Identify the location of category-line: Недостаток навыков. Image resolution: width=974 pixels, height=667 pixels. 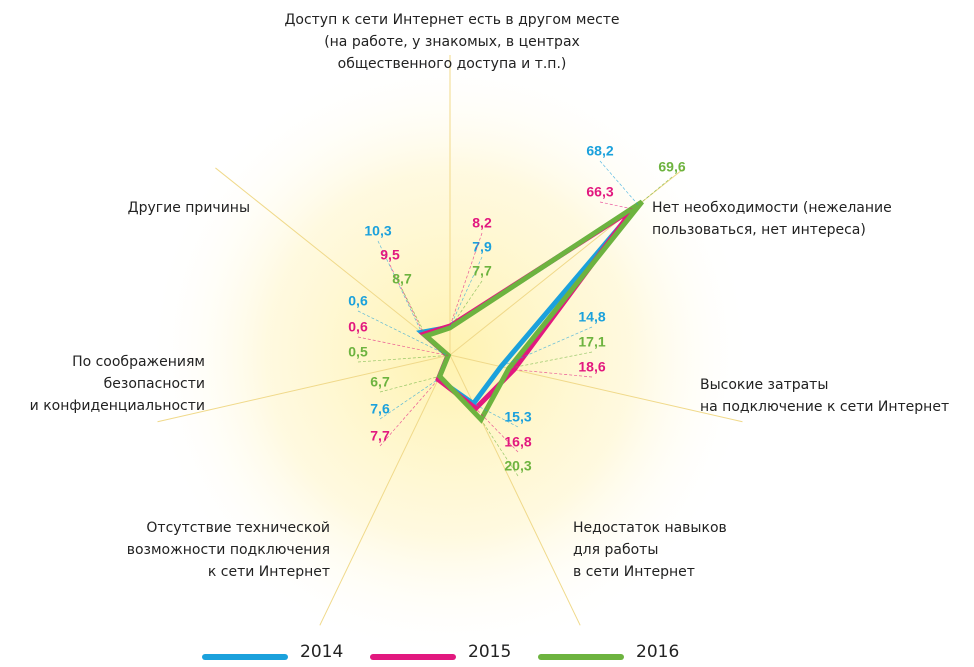
(650, 528).